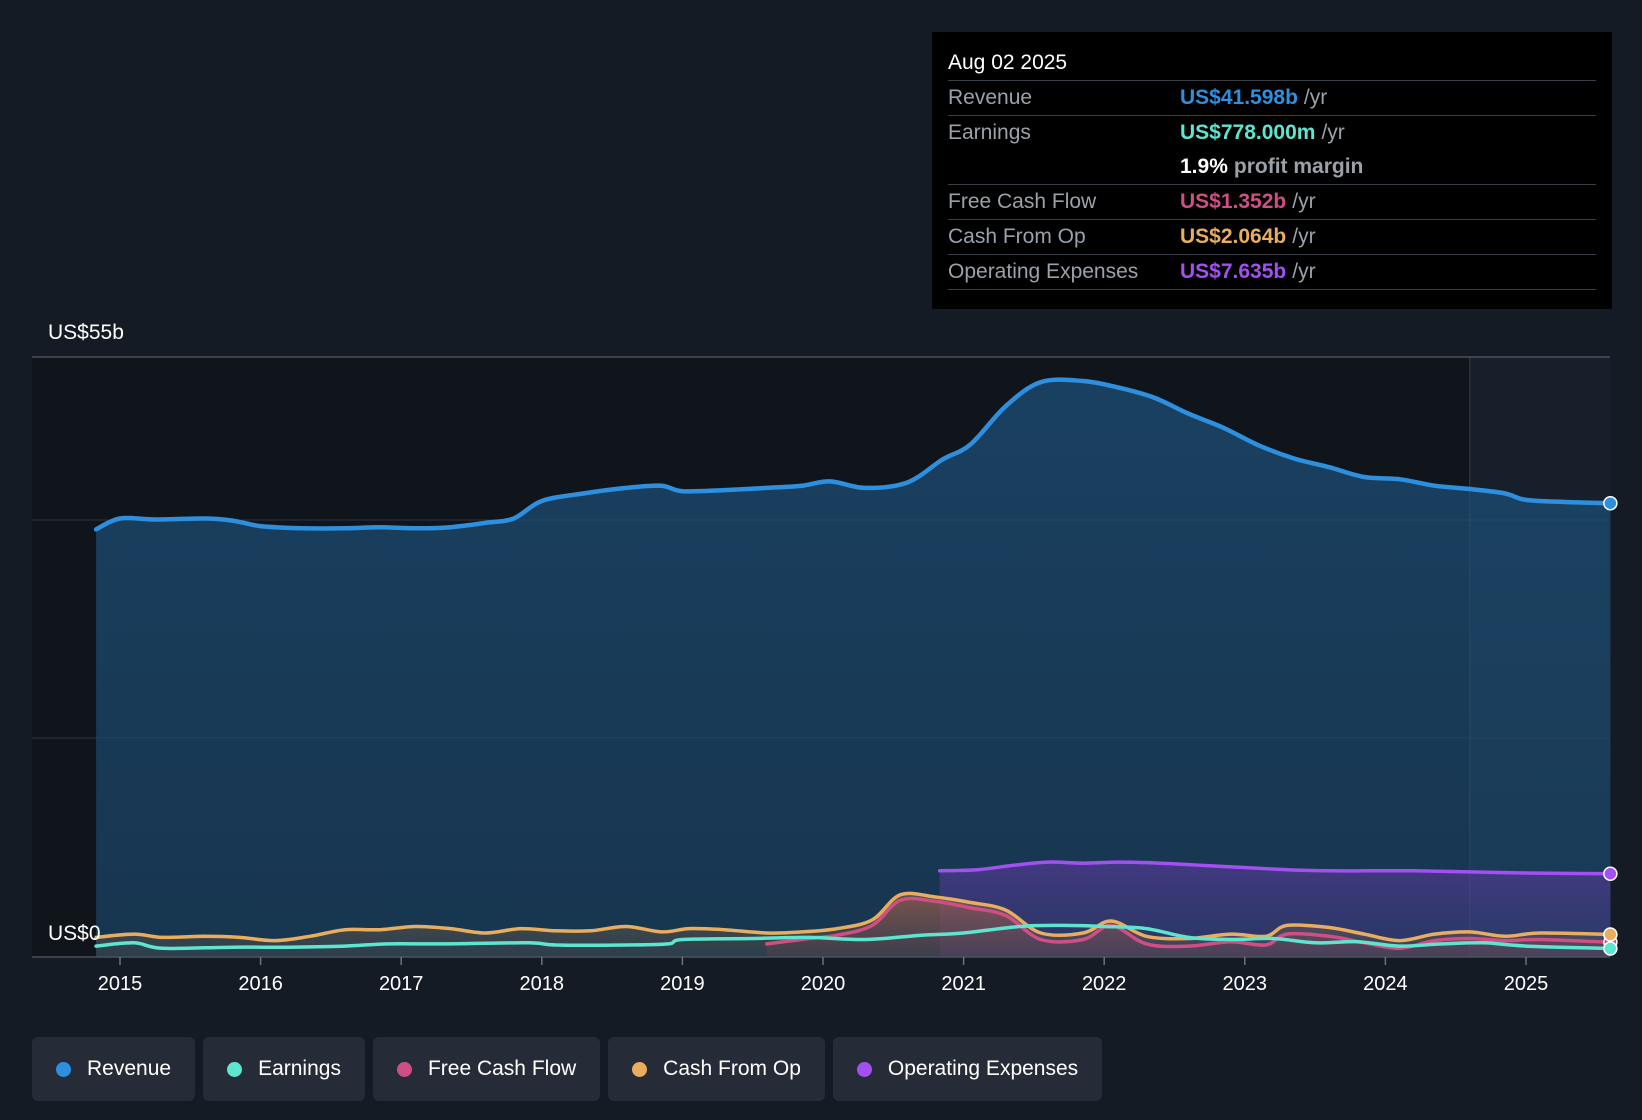 This screenshot has width=1642, height=1120. I want to click on revenue-line, so click(853, 454).